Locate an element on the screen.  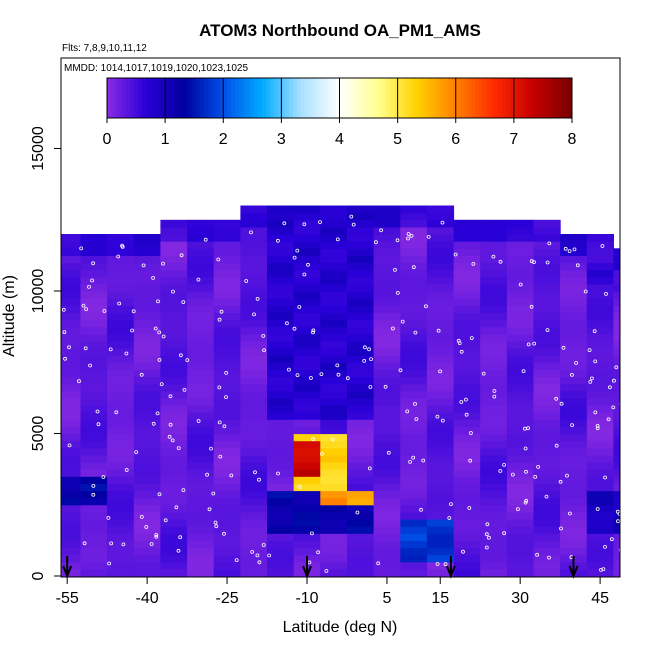
y-tick-label: 15000 is located at coordinates (38, 148).